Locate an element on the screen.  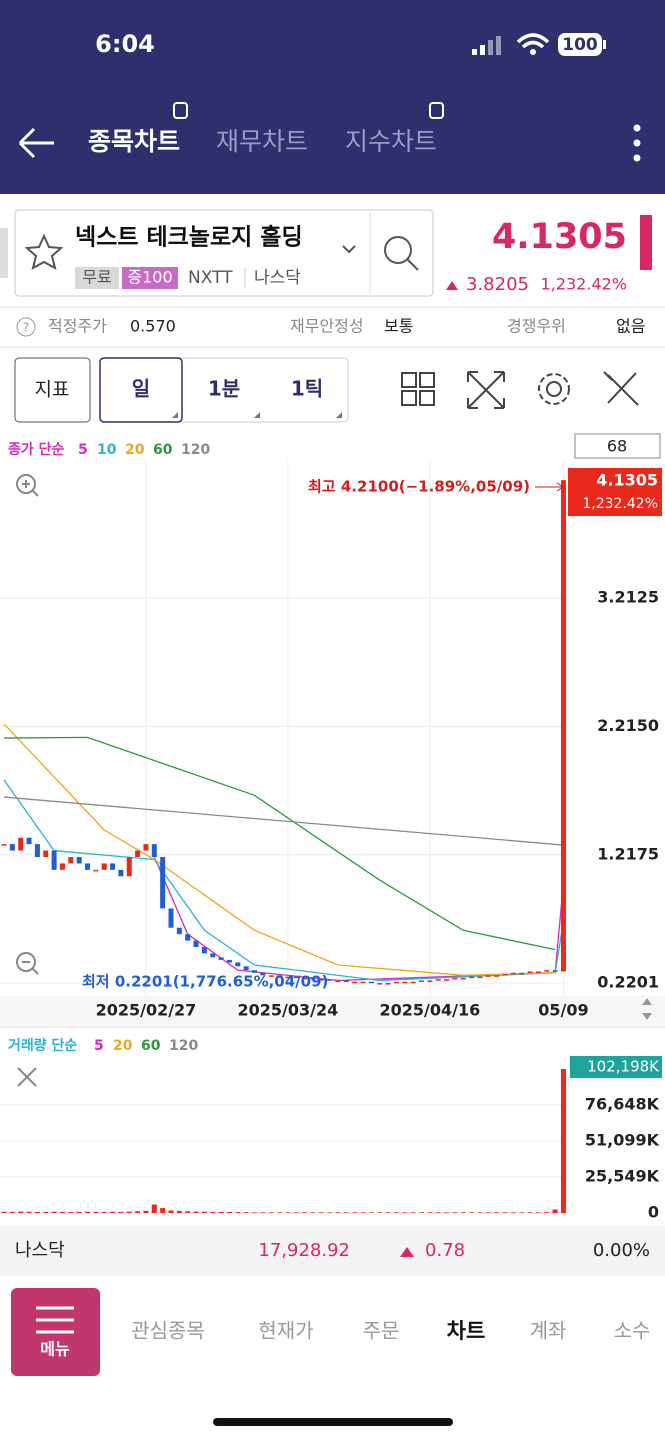
toolbar-icons is located at coordinates (520, 390).